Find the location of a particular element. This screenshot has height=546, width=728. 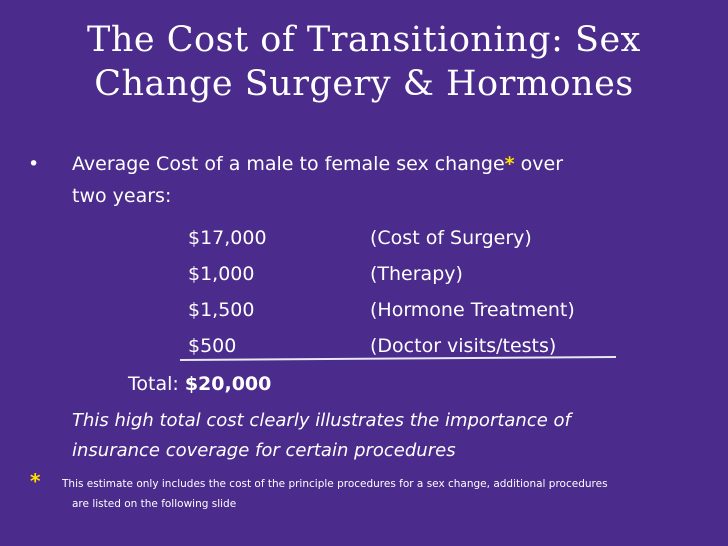

bullet-line: two years: is located at coordinates (122, 196).